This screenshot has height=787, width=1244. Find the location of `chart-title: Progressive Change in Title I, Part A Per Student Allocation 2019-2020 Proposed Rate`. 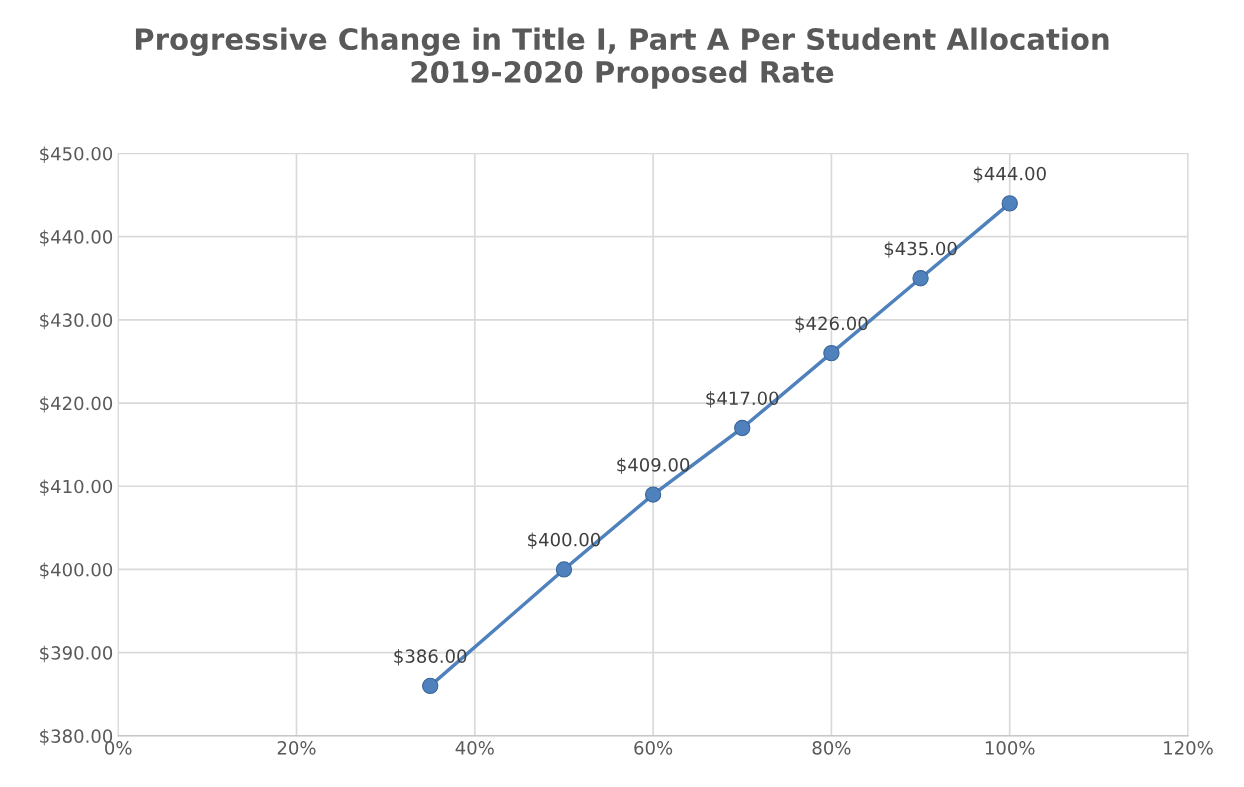

chart-title: Progressive Change in Title I, Part A Per Student Allocation 2019-2020 Proposed Rate is located at coordinates (622, 58).